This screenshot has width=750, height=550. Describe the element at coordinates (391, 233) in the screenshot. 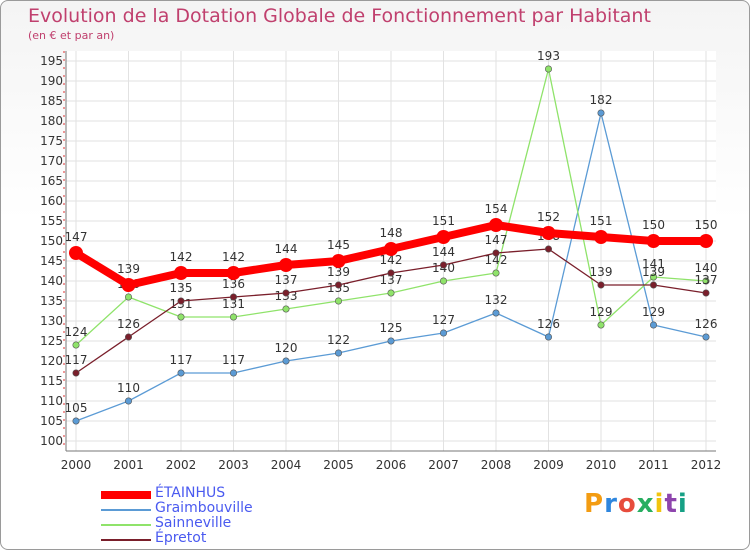

I see `data-label--tainhus: 148` at that location.